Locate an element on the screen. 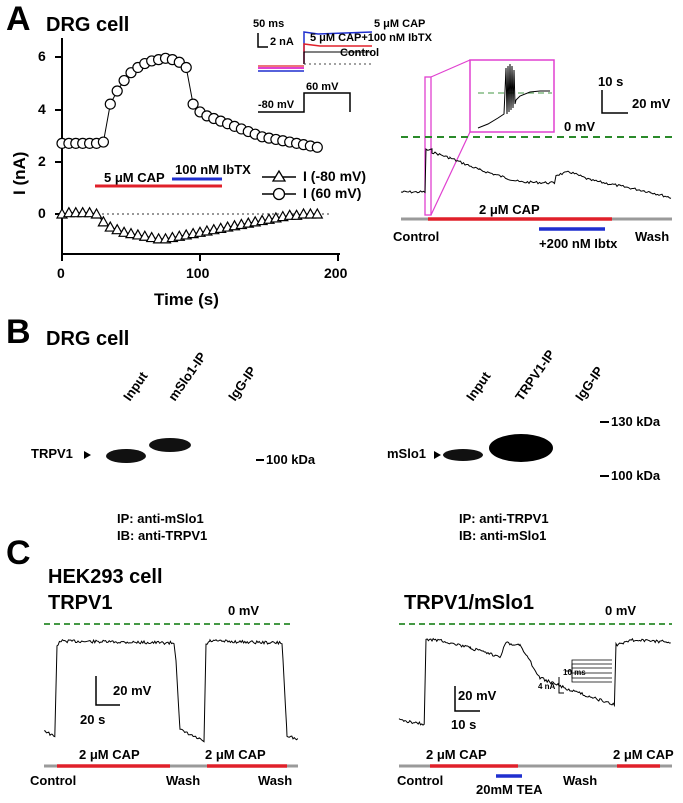 The image size is (683, 803). right-marker-100: 100 kDa is located at coordinates (636, 475).